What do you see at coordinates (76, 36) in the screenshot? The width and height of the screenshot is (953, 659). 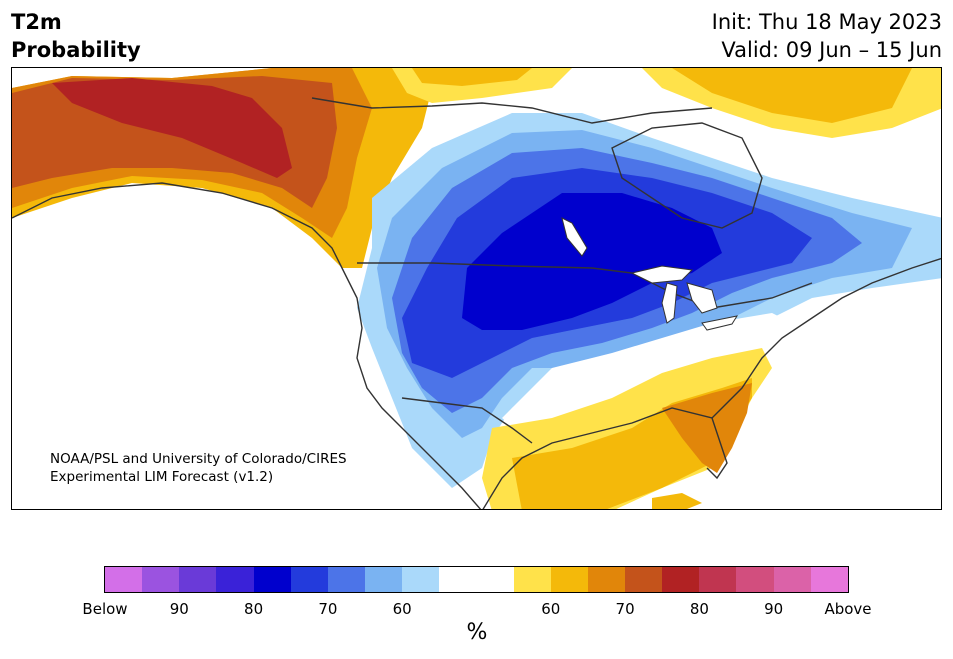 I see `chart-title: T2m Probability` at bounding box center [76, 36].